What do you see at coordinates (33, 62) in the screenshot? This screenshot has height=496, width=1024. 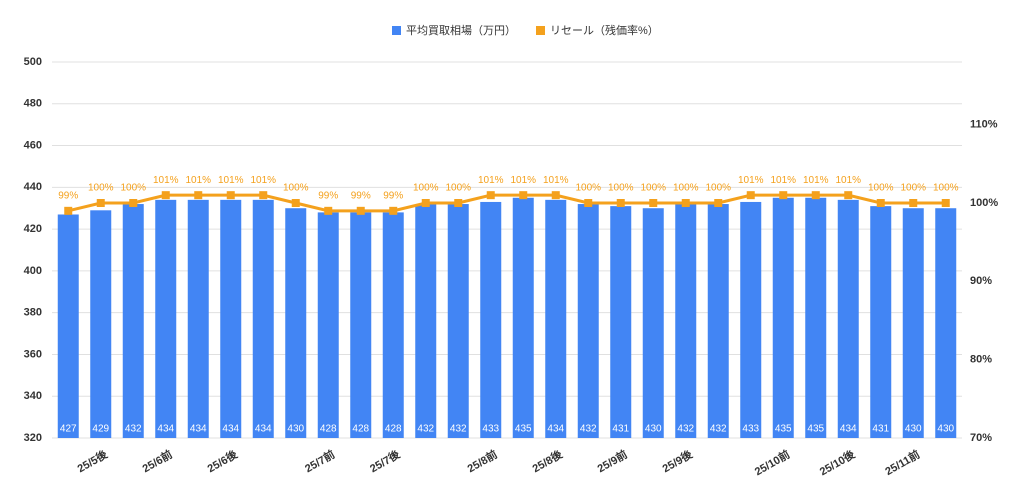 I see `y-tick-label: 500` at bounding box center [33, 62].